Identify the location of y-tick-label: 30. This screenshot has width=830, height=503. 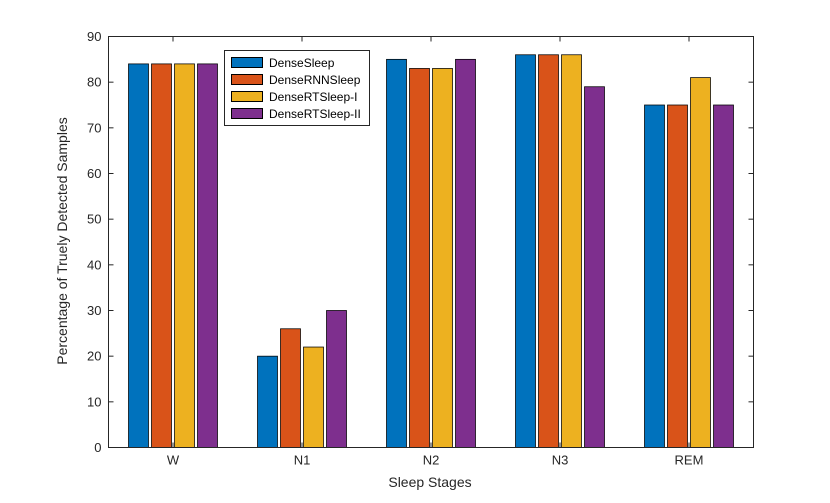
(94, 310).